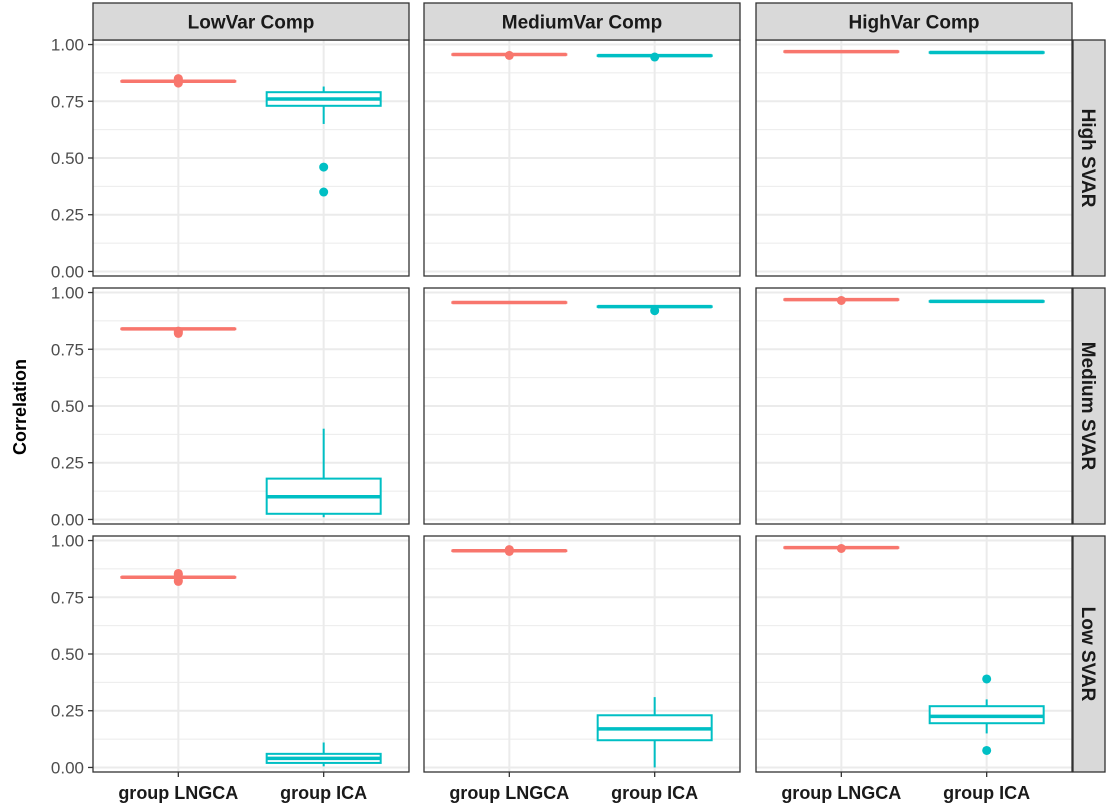 The width and height of the screenshot is (1108, 812). What do you see at coordinates (20, 407) in the screenshot?
I see `y-axis-title: Correlation` at bounding box center [20, 407].